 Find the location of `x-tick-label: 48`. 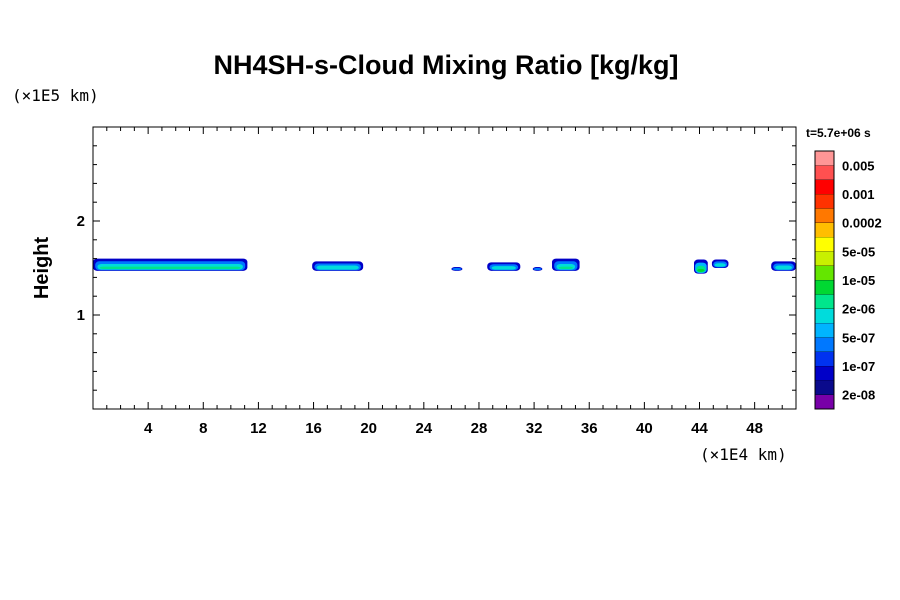

x-tick-label: 48 is located at coordinates (754, 428).